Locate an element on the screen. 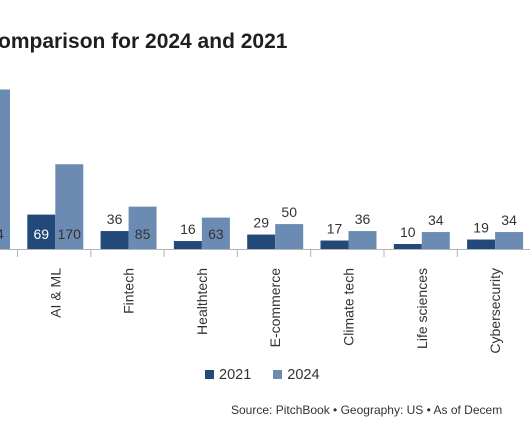  legend-swatch-2024 is located at coordinates (278, 374).